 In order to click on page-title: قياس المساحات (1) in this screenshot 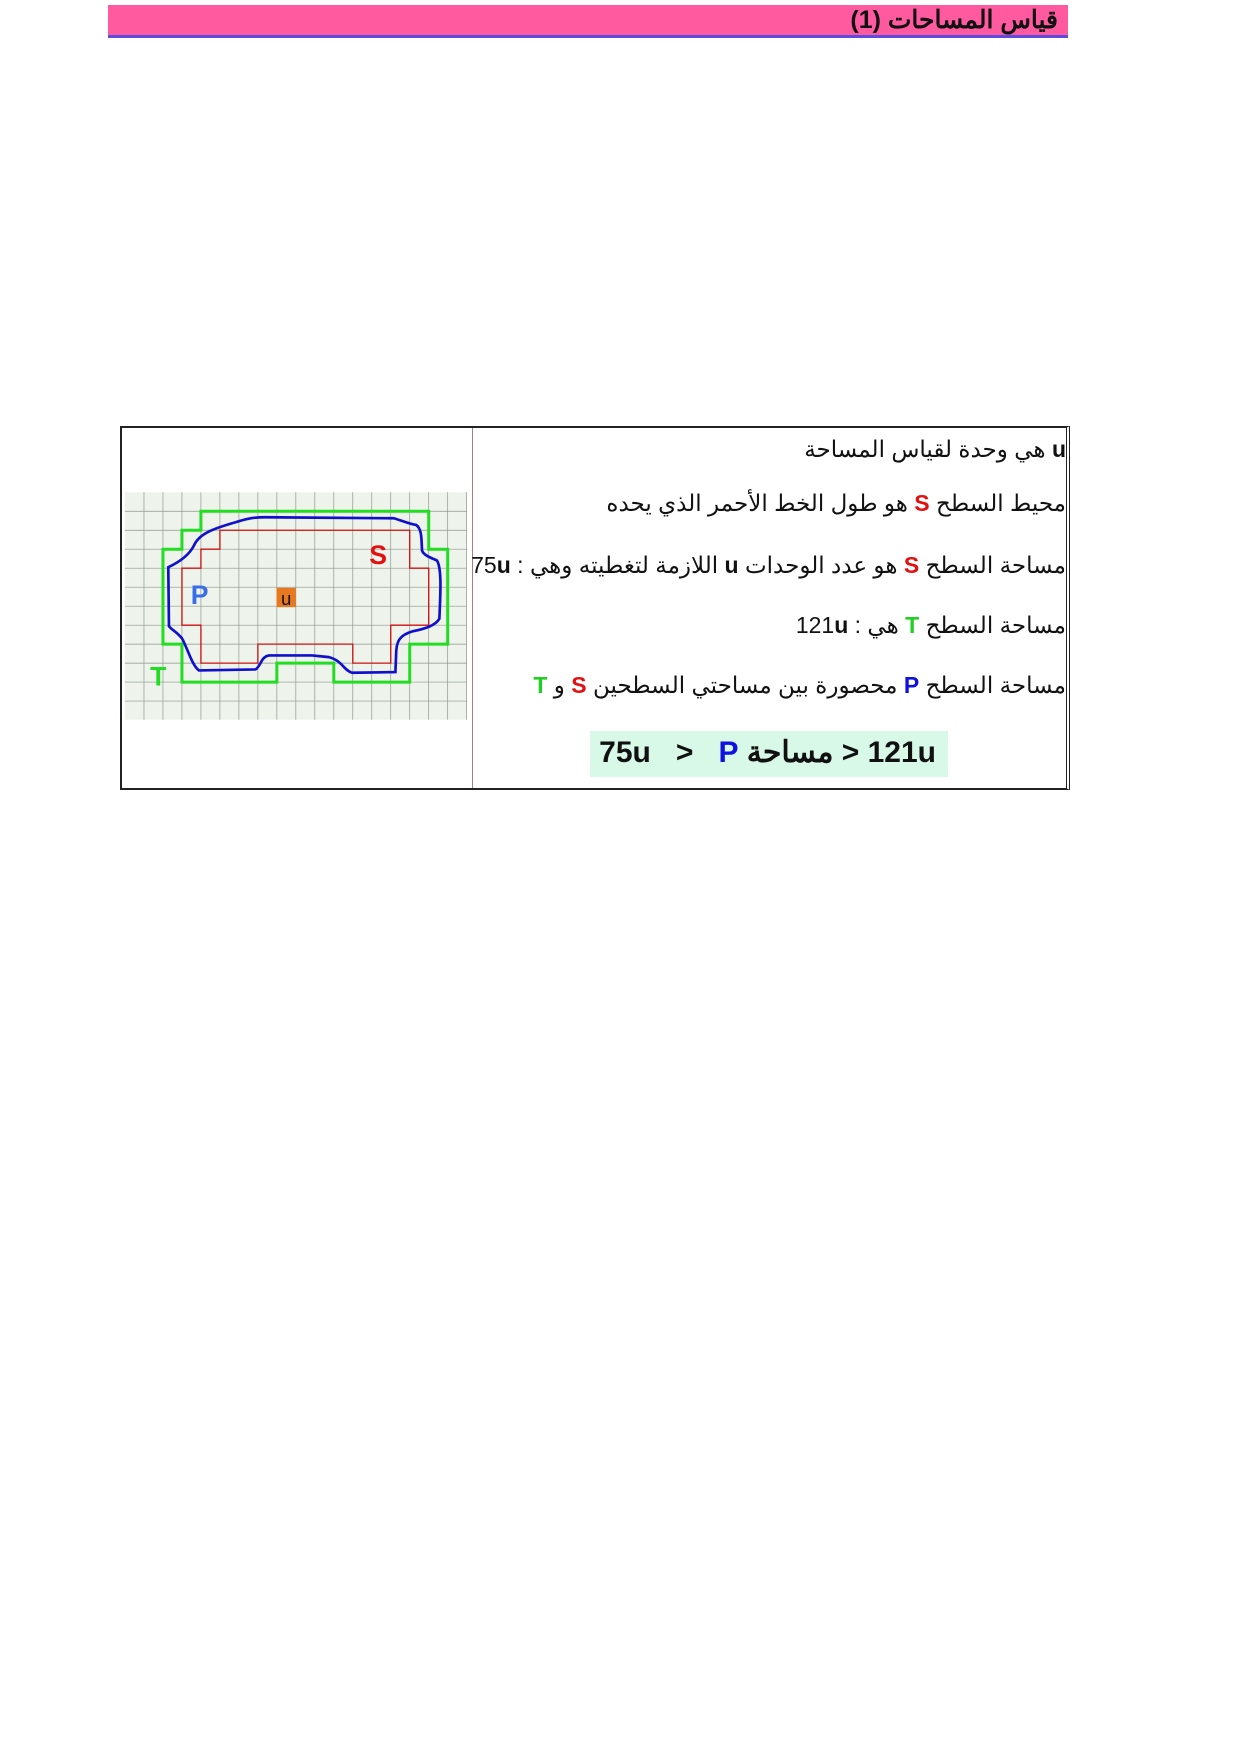, I will do `click(954, 20)`.